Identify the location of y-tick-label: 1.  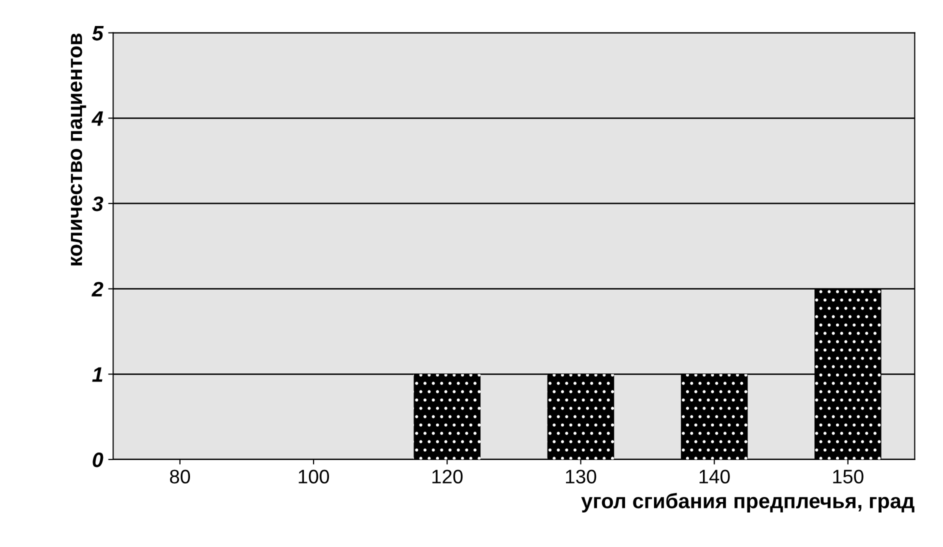
(97, 374).